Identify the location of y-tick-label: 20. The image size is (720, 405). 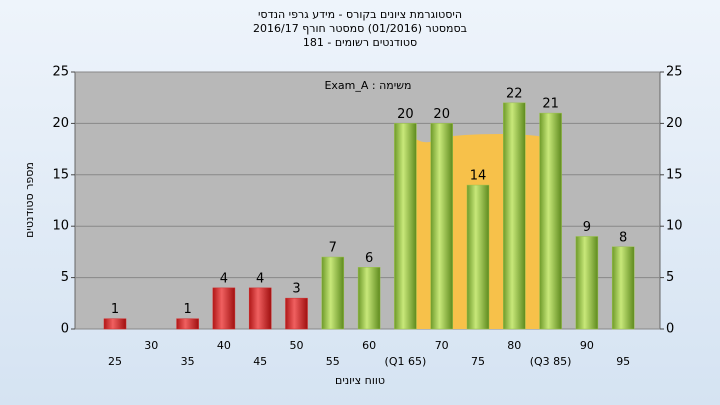
(60, 123).